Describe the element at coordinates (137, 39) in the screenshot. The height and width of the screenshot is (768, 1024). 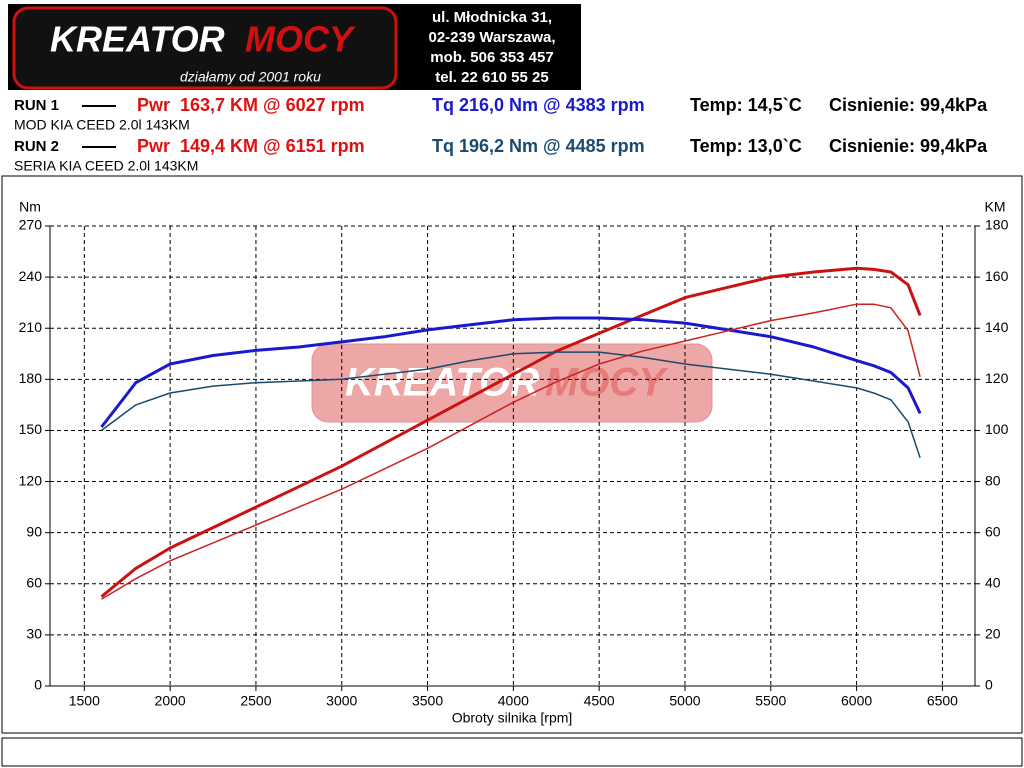
I see `logo-text: KREATOR` at that location.